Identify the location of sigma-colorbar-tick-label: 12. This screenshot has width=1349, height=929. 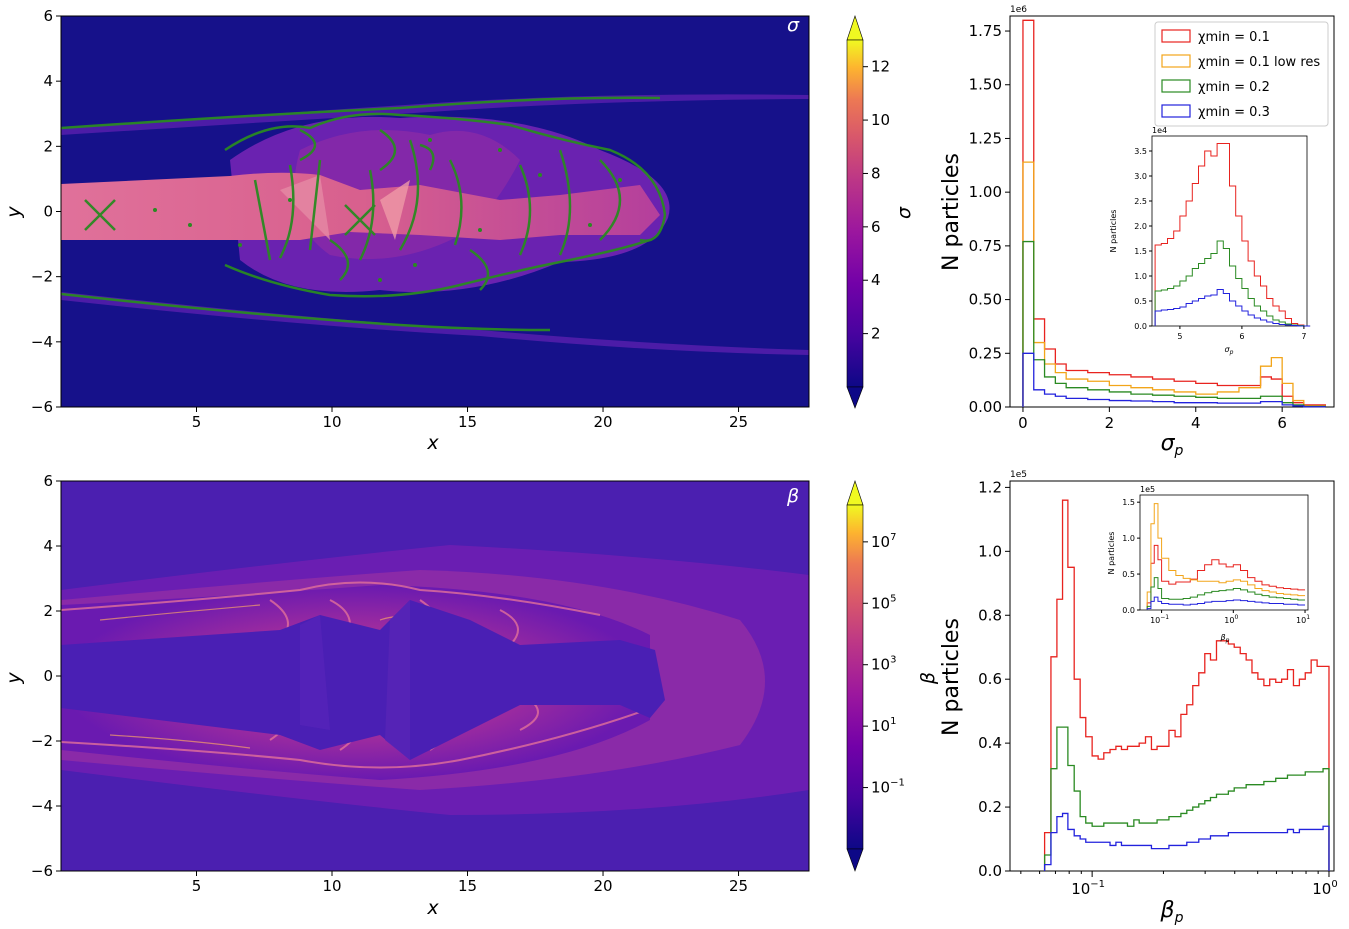
(880, 67).